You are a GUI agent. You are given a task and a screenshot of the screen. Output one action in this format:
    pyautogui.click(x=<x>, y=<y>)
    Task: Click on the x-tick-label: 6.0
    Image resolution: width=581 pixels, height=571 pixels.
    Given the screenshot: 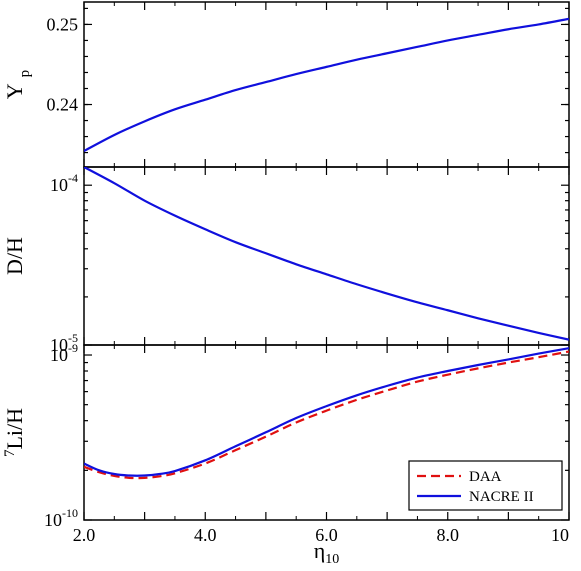 What is the action you would take?
    pyautogui.click(x=326, y=535)
    